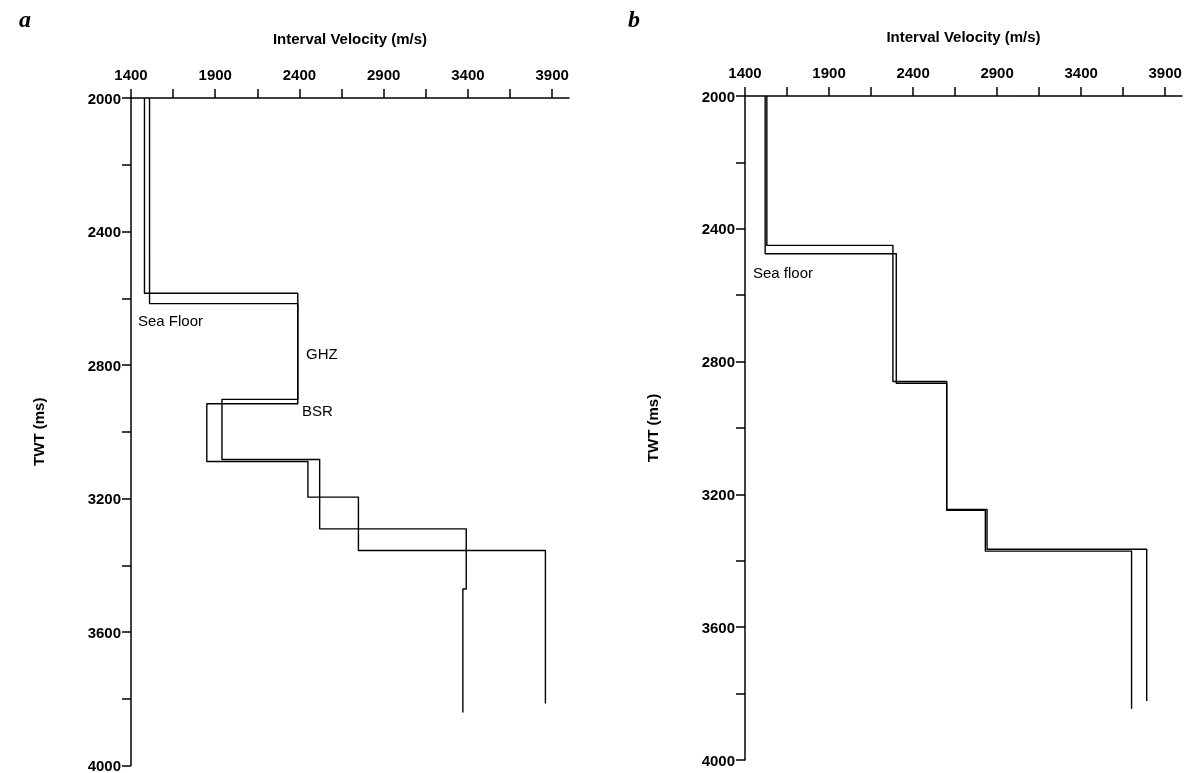 Image resolution: width=1191 pixels, height=773 pixels. Describe the element at coordinates (322, 353) in the screenshot. I see `annotation: GHZ` at that location.